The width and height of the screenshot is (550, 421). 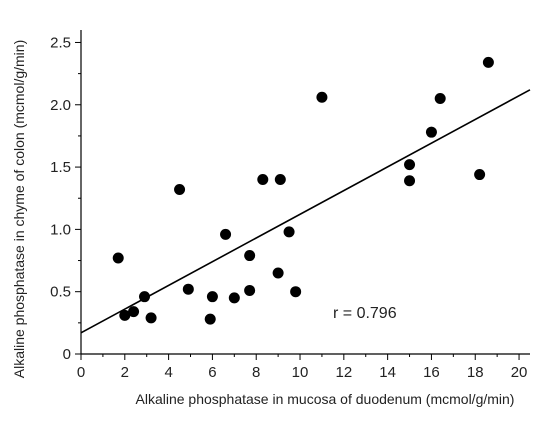 What do you see at coordinates (60, 42) in the screenshot?
I see `y-tick-label: 2.5` at bounding box center [60, 42].